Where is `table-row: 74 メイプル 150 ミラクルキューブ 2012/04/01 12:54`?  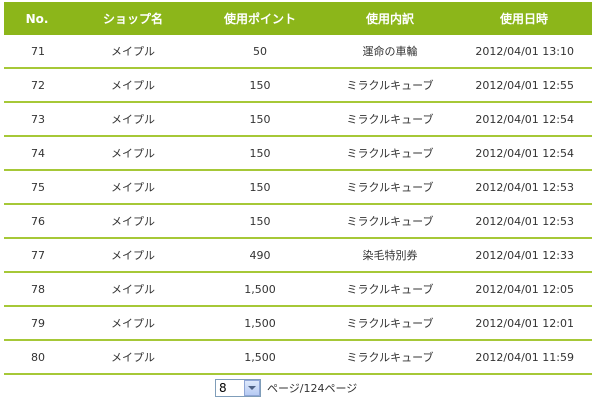
table-row: 74 メイプル 150 ミラクルキューブ 2012/04/01 12:54 is located at coordinates (298, 153).